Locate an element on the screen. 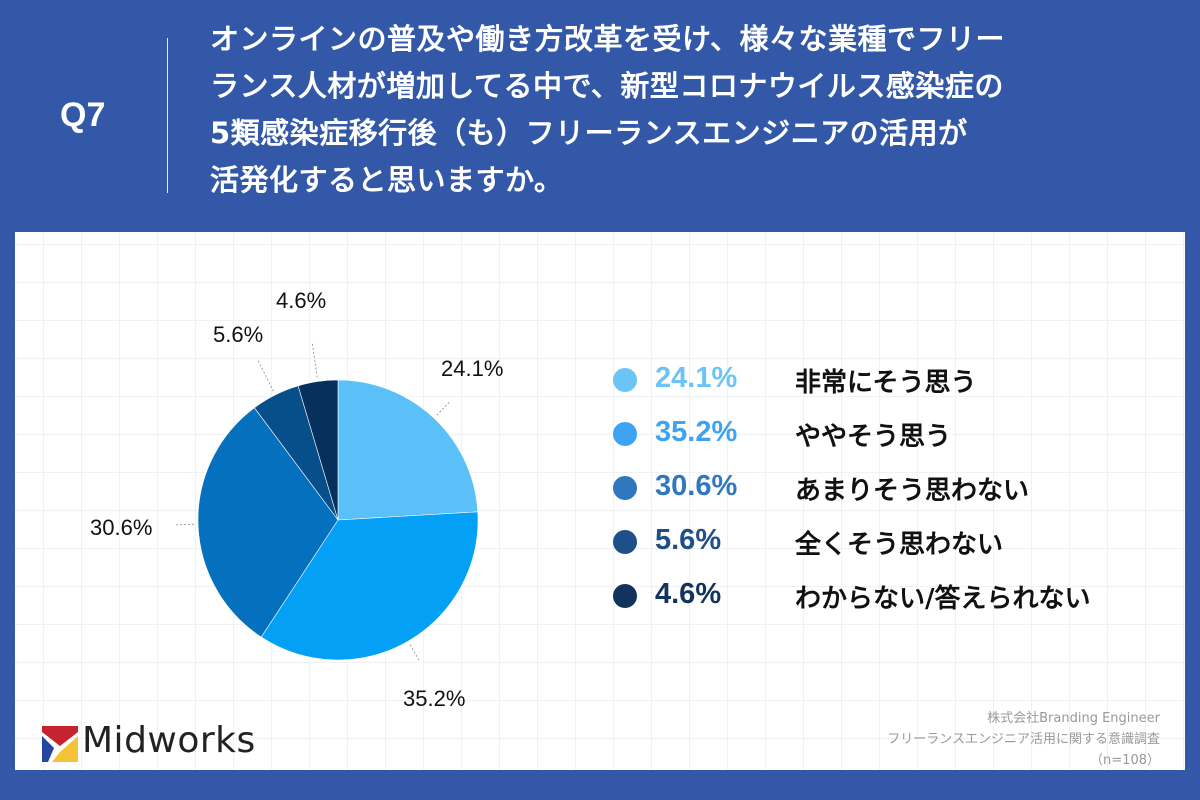  source-sample: （n=108） is located at coordinates (1125, 760).